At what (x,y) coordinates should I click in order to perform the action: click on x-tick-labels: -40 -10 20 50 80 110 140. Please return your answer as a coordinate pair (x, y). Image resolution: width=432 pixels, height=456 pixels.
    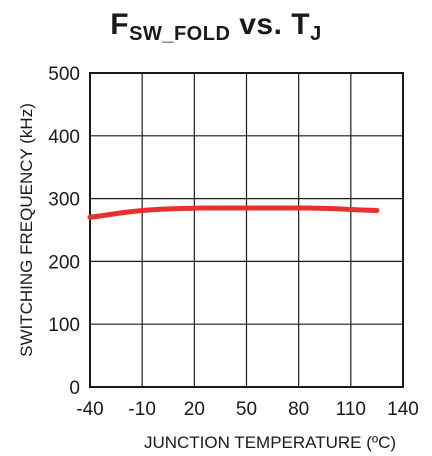
    Looking at the image, I should click on (247, 409).